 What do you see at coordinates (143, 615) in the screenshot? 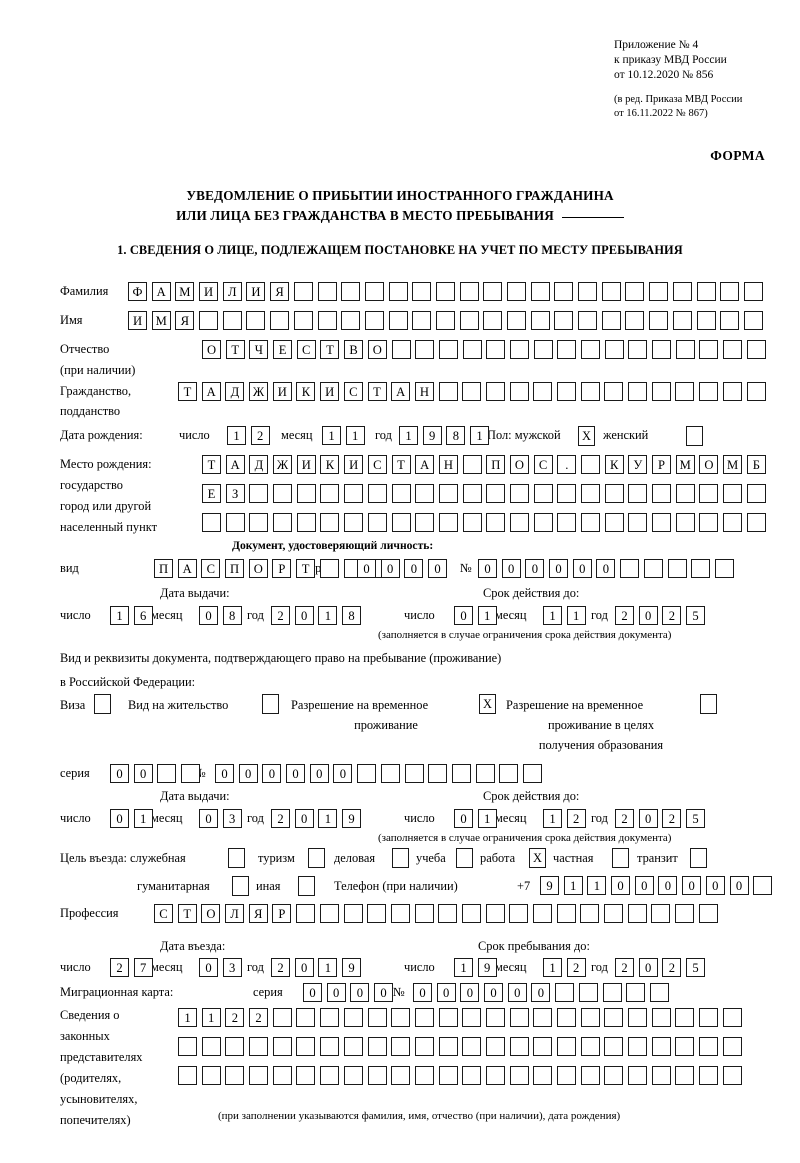
I see `char-cell: 6` at bounding box center [143, 615].